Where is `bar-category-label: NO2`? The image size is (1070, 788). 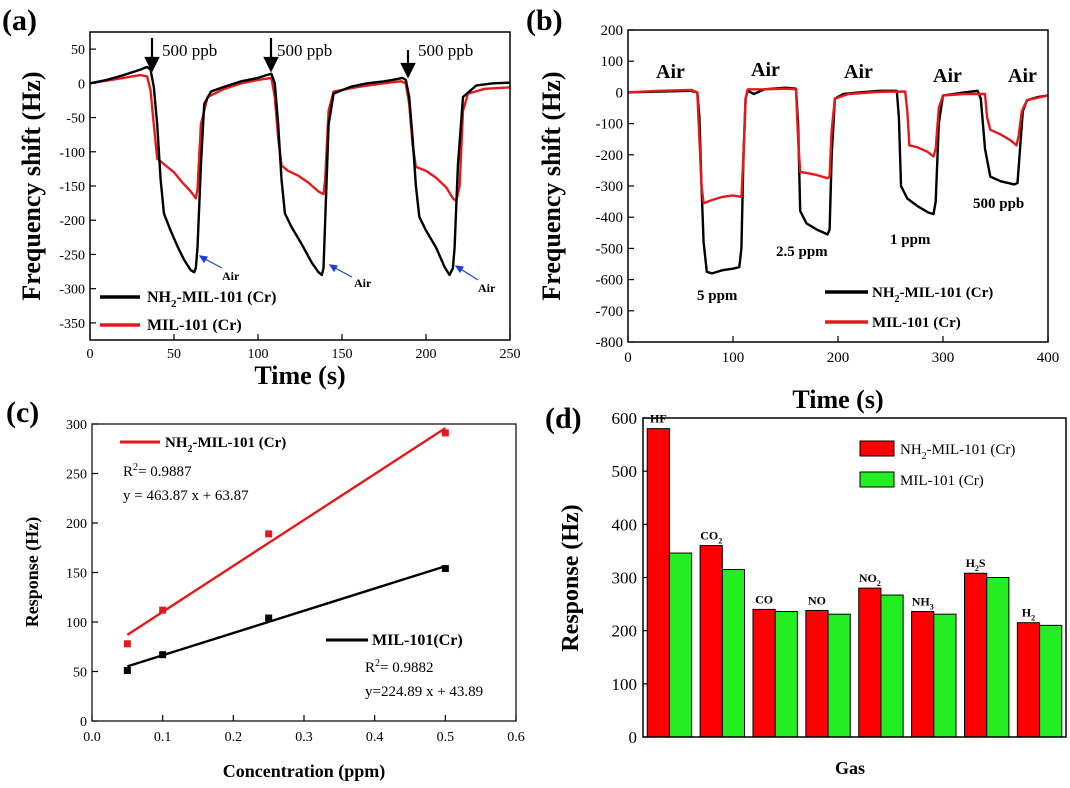
bar-category-label: NO2 is located at coordinates (870, 579).